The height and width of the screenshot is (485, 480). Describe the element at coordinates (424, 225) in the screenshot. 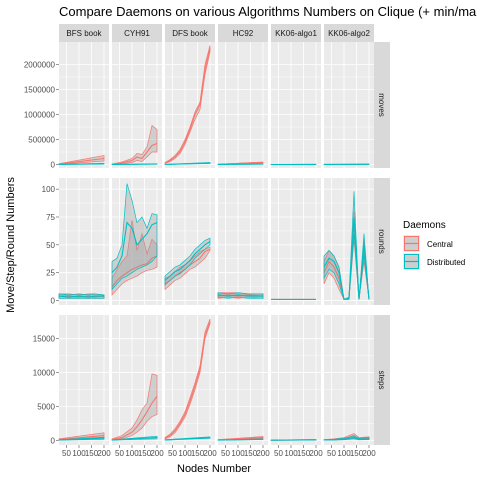

I see `legend-title: Daemons` at that location.